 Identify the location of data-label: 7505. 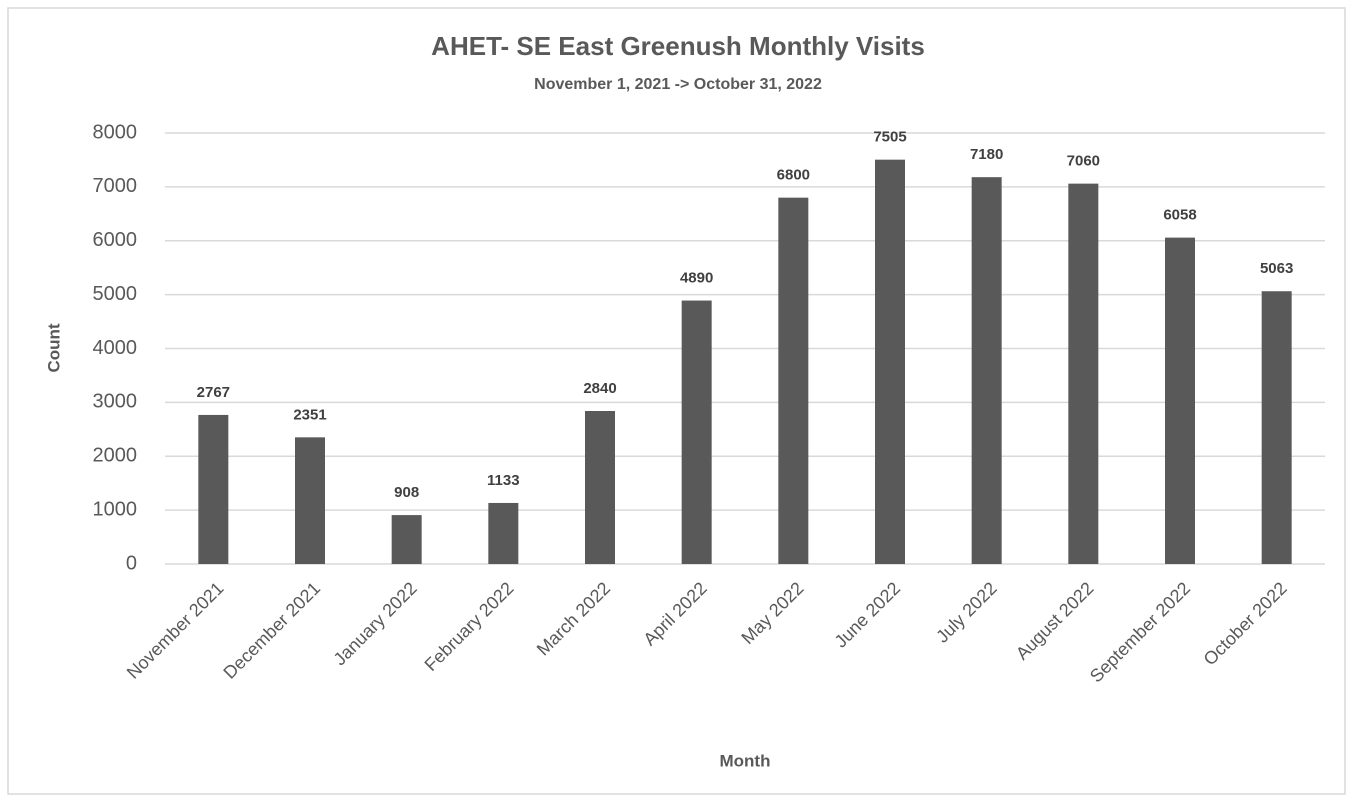
(889, 137).